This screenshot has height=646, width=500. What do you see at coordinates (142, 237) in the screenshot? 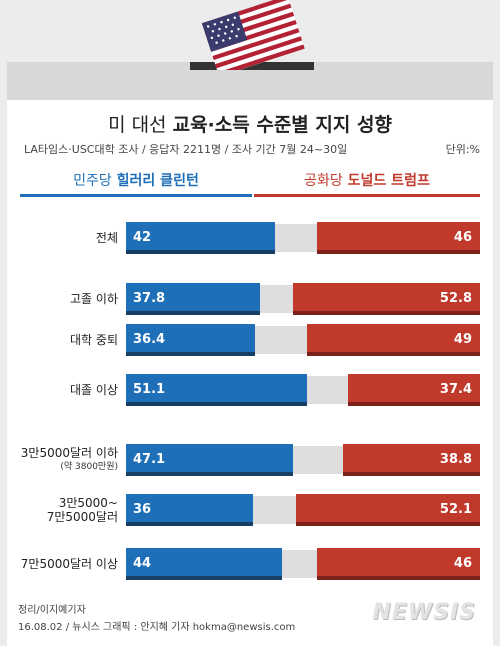
I see `value-label-dem: 42` at bounding box center [142, 237].